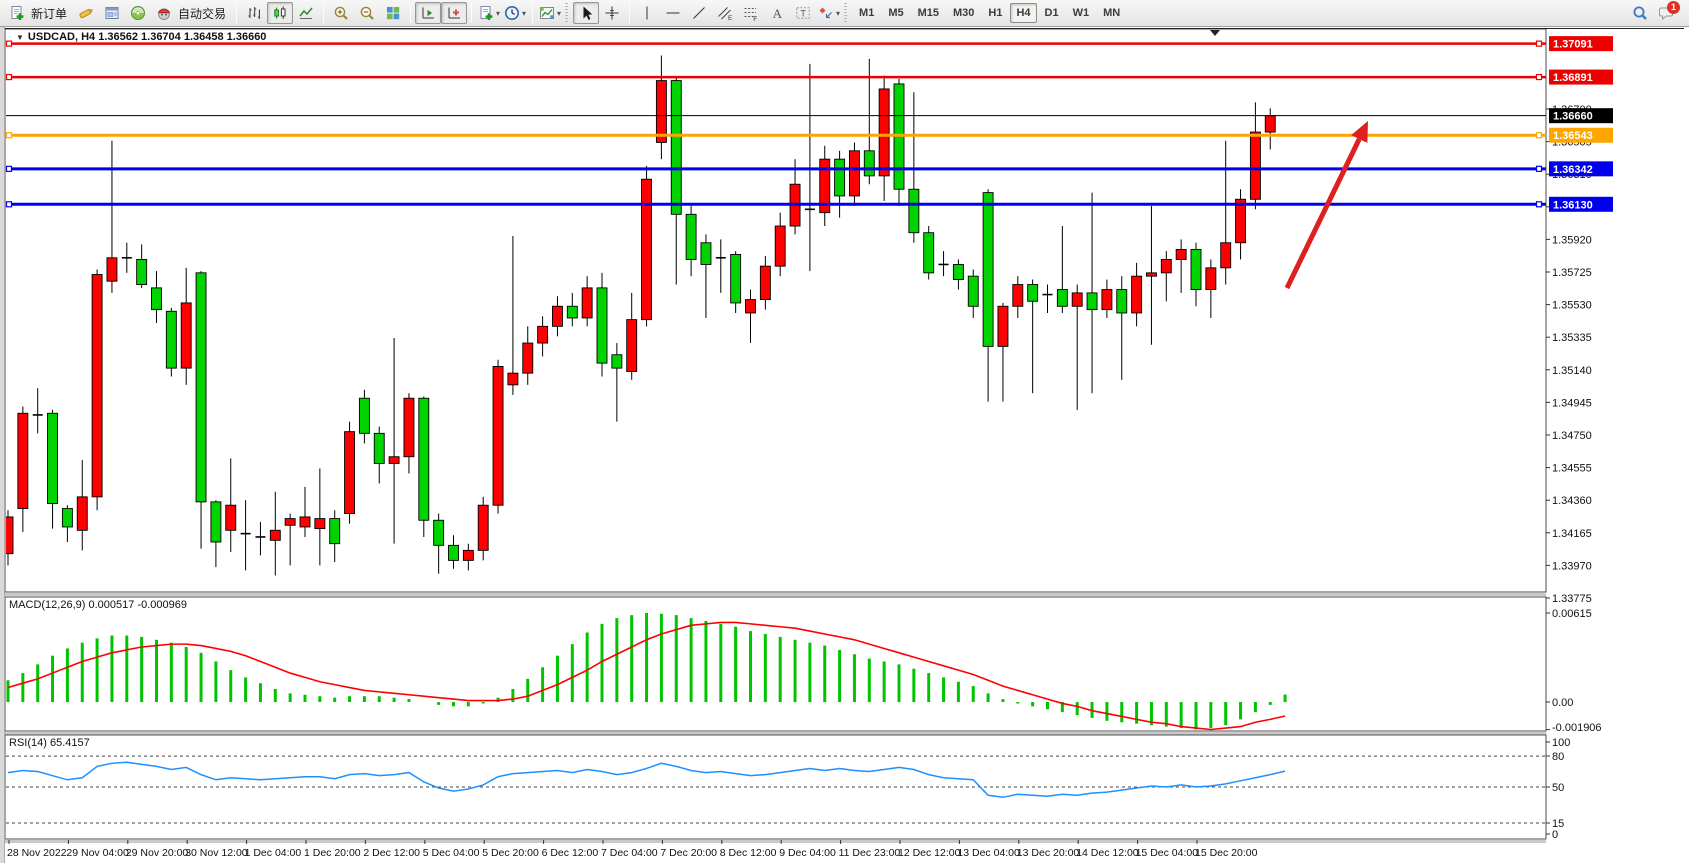 The image size is (1689, 863). Describe the element at coordinates (995, 13) in the screenshot. I see `timeframe-h1-button: H1` at that location.